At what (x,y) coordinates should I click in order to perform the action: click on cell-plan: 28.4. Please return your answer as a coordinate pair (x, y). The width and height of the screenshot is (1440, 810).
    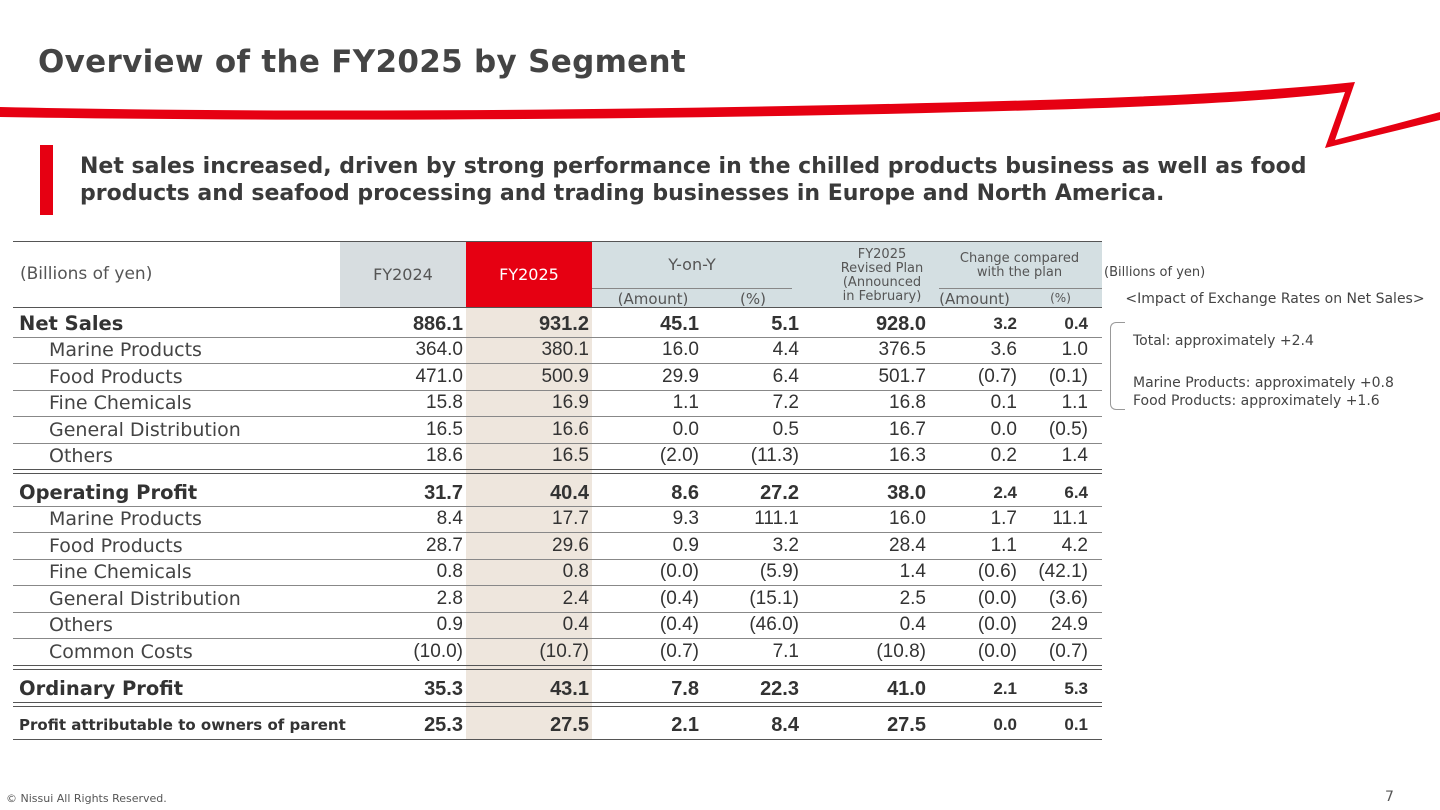
    Looking at the image, I should click on (907, 545).